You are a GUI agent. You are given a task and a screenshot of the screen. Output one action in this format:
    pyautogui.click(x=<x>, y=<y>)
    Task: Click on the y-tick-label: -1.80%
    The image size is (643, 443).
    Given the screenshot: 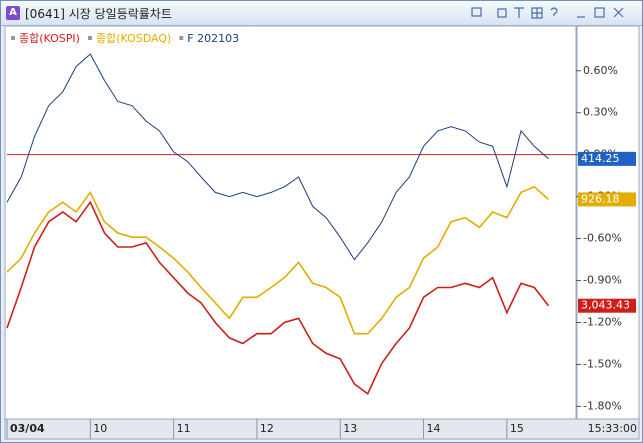 What is the action you would take?
    pyautogui.click(x=602, y=405)
    